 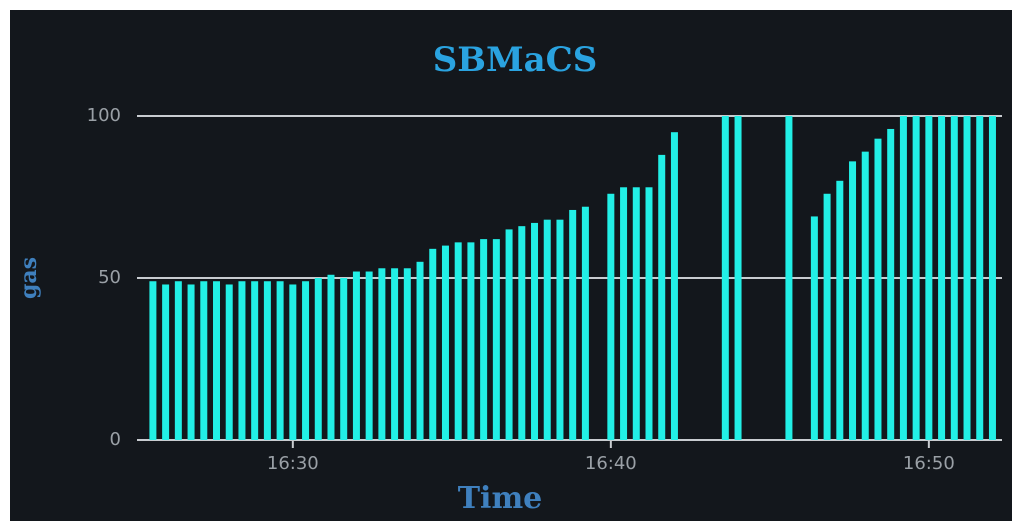 What do you see at coordinates (104, 115) in the screenshot?
I see `y-tick-label: 100` at bounding box center [104, 115].